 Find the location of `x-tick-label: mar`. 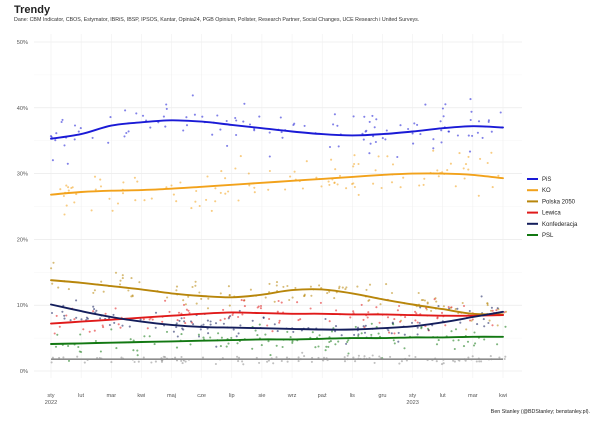

x-tick-label: mar is located at coordinates (473, 396).